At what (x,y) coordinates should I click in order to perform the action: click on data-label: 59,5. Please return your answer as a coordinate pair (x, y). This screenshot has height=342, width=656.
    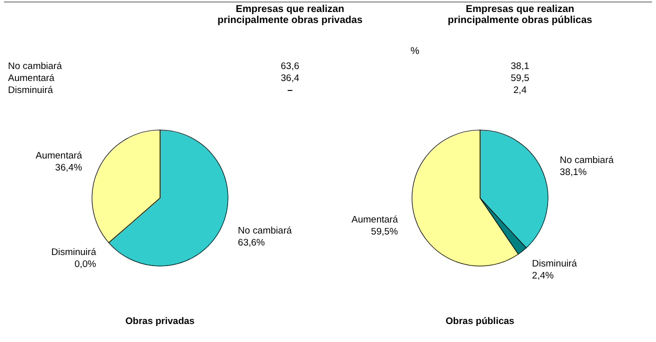
    Looking at the image, I should click on (520, 78).